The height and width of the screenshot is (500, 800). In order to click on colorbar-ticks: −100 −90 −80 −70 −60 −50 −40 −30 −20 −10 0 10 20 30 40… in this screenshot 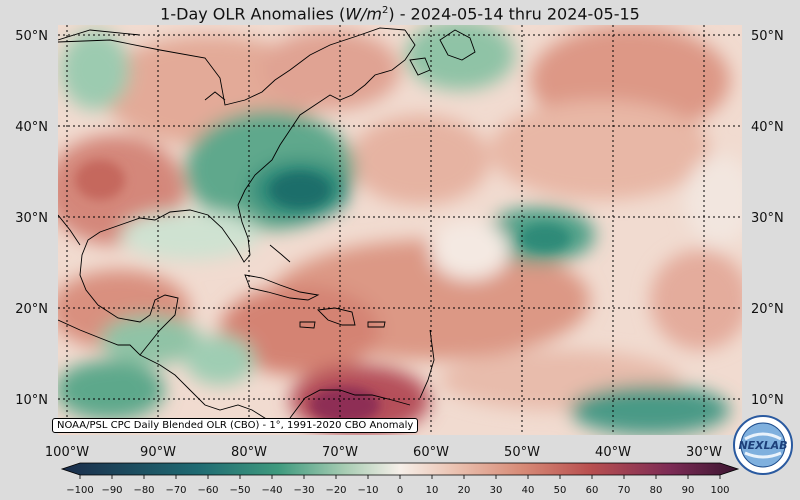, I will do `click(398, 485)`.